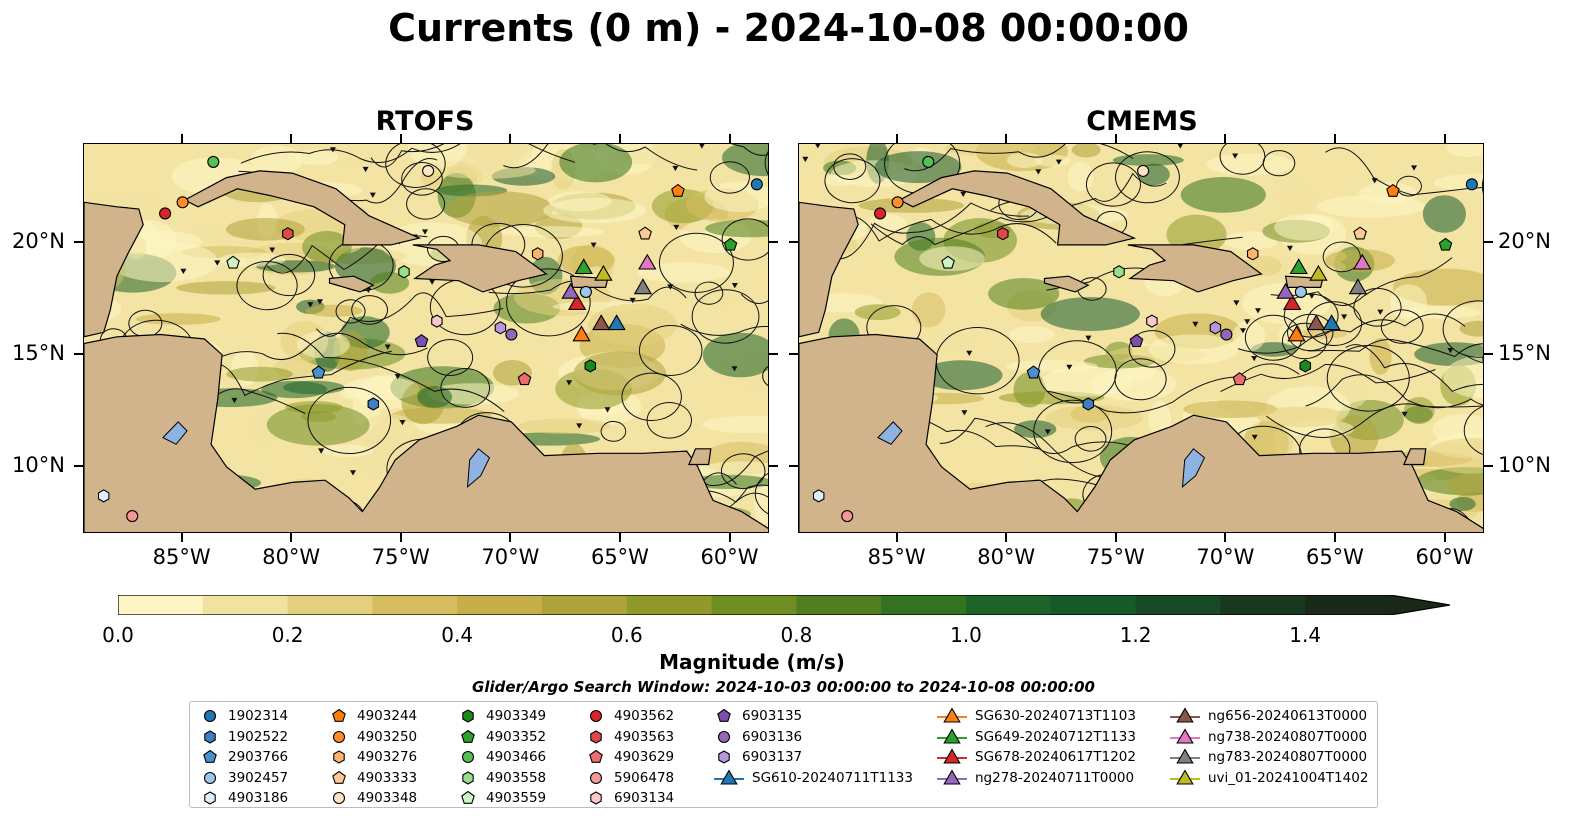 The image size is (1577, 827). Describe the element at coordinates (1420, 605) in the screenshot. I see `colorbar-extend-arrow` at that location.